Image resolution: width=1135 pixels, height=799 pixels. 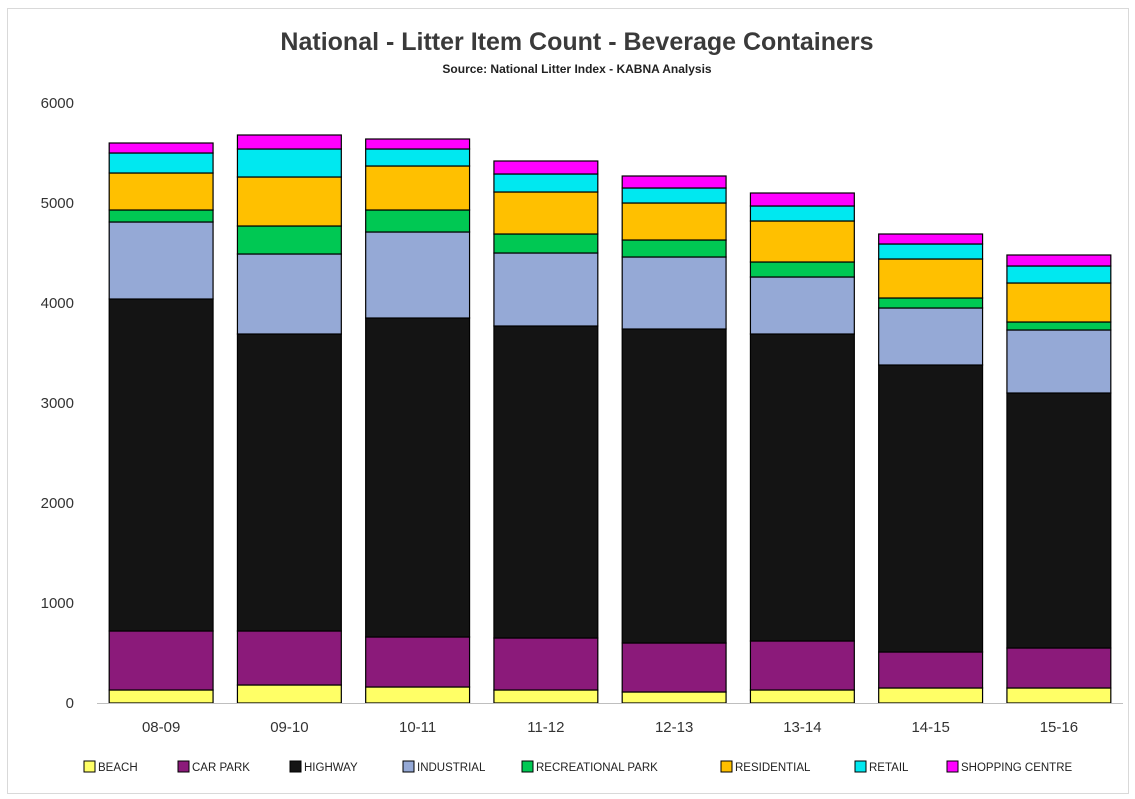 I want to click on legend-item: BEACH, so click(x=110, y=767).